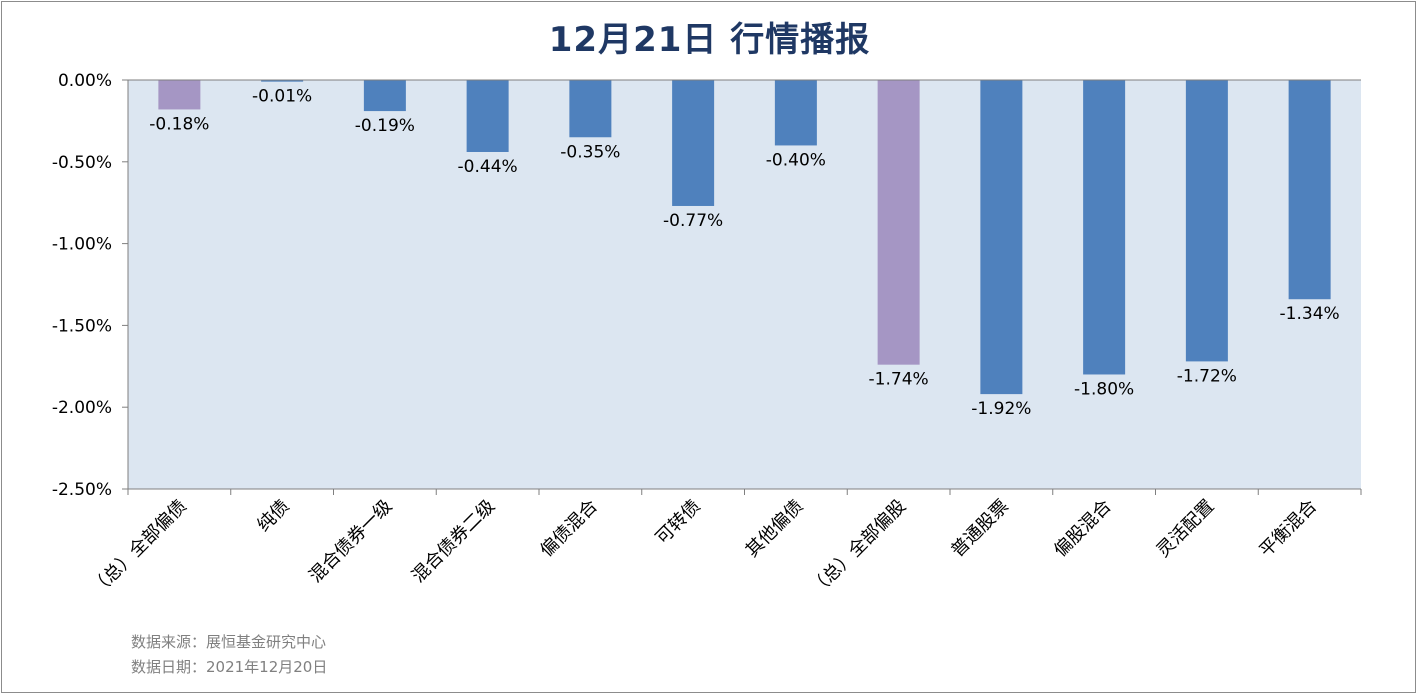 The height and width of the screenshot is (696, 1419). Describe the element at coordinates (82, 163) in the screenshot. I see `y-tick-label: -0.50%` at that location.